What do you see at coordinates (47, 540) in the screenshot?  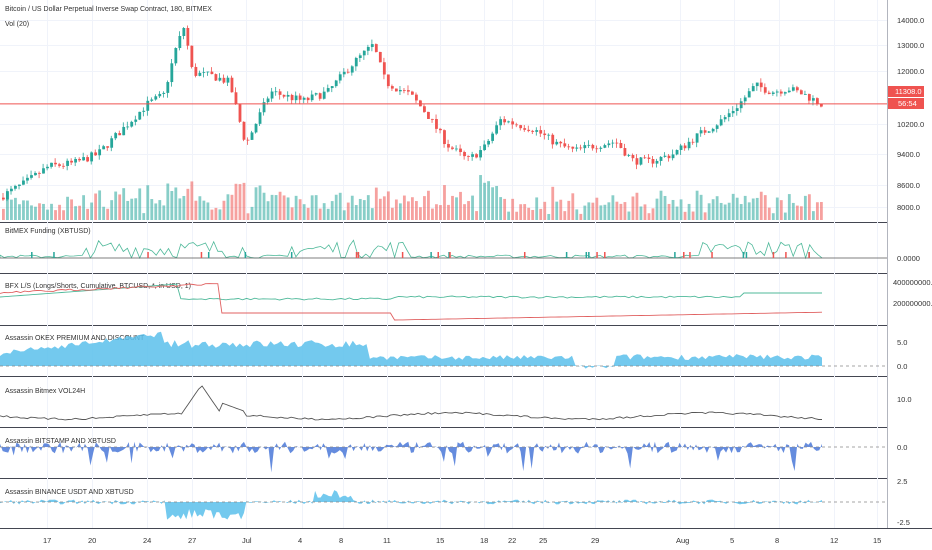 I see `time-tick: 17` at bounding box center [47, 540].